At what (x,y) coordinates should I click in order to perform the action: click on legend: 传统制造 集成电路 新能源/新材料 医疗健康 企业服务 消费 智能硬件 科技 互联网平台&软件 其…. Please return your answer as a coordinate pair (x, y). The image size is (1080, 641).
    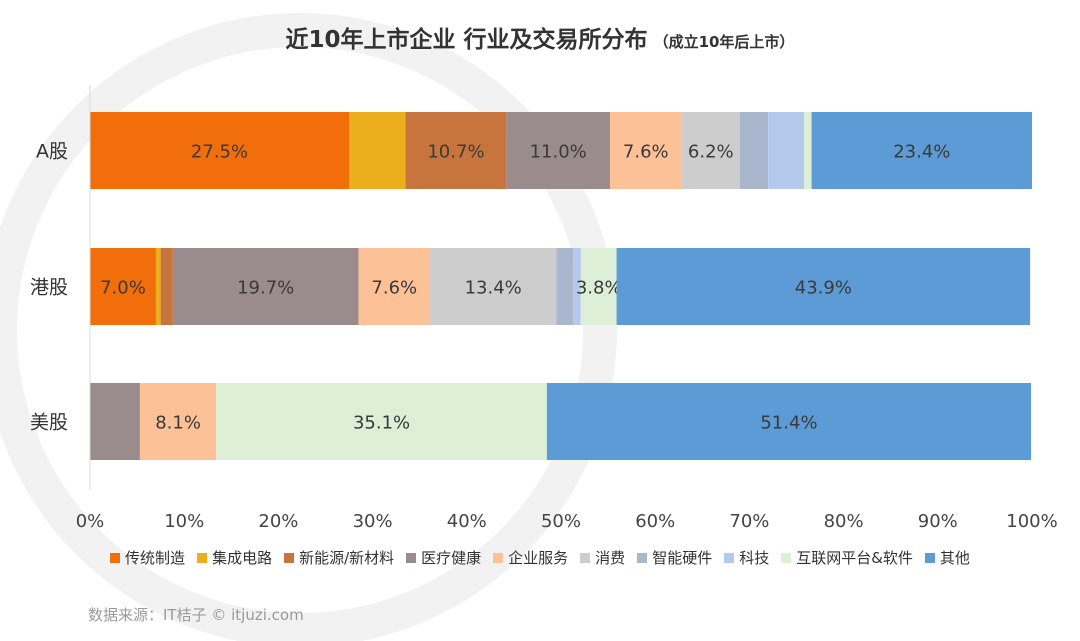
    Looking at the image, I should click on (540, 557).